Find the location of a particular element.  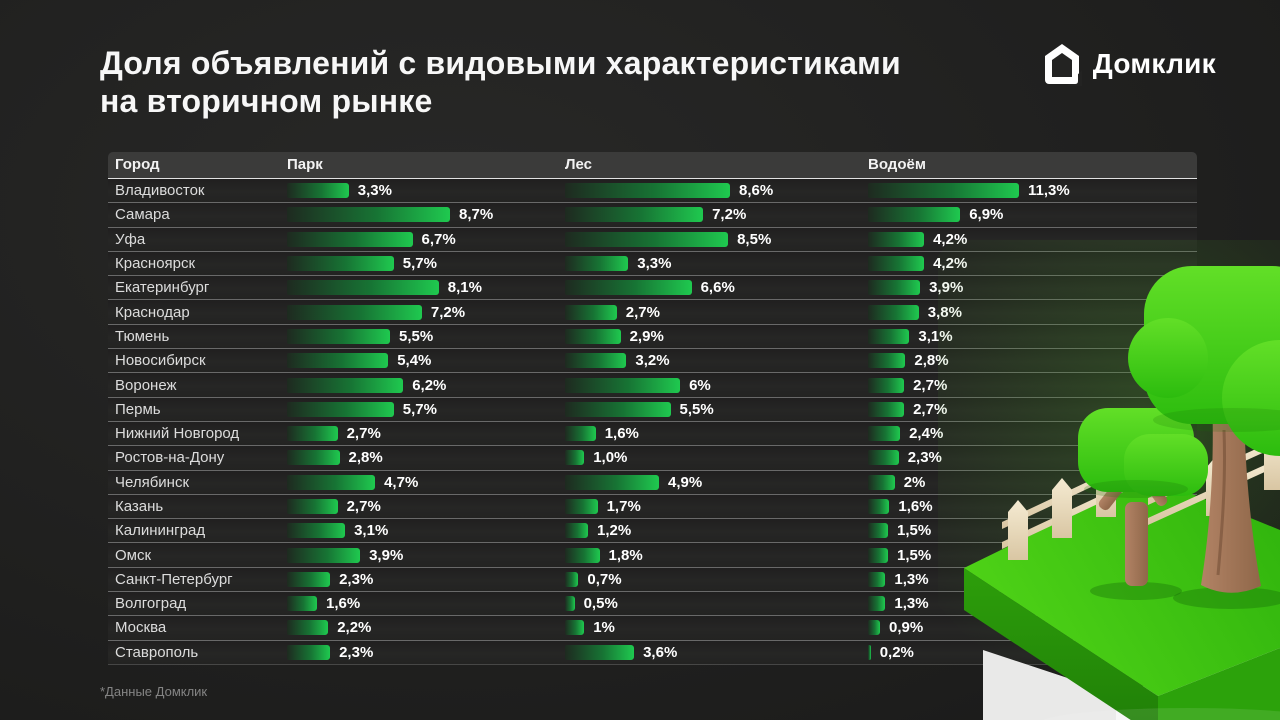

park-value-label: 2,3% is located at coordinates (356, 579).